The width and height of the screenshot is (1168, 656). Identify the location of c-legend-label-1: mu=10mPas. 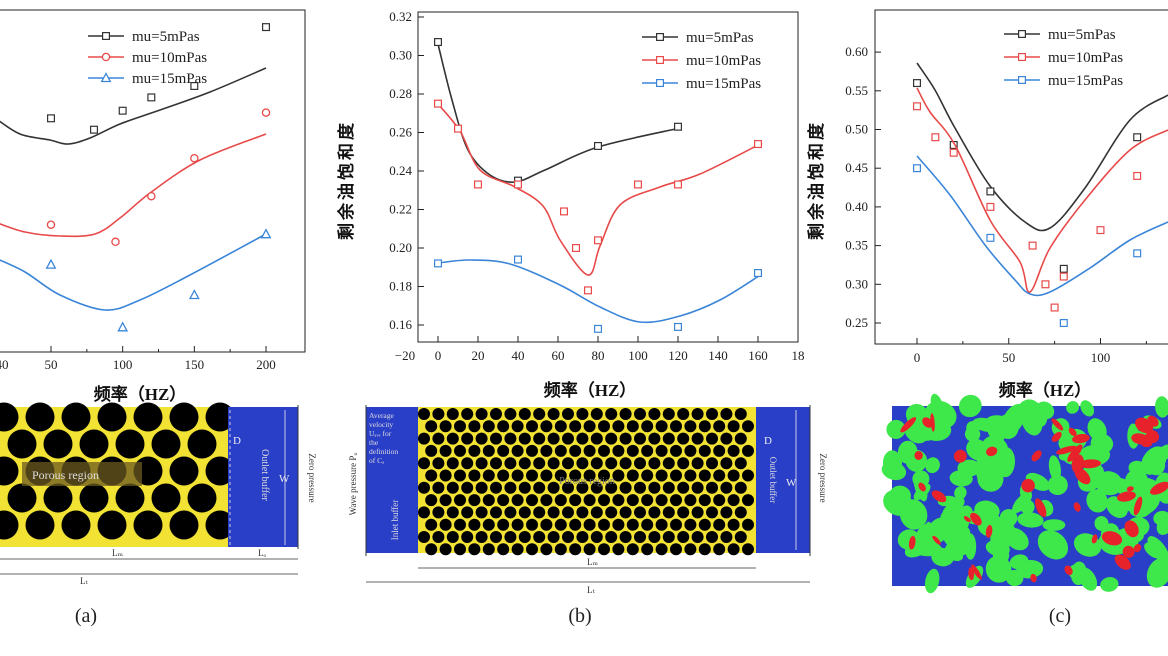
(1085, 58).